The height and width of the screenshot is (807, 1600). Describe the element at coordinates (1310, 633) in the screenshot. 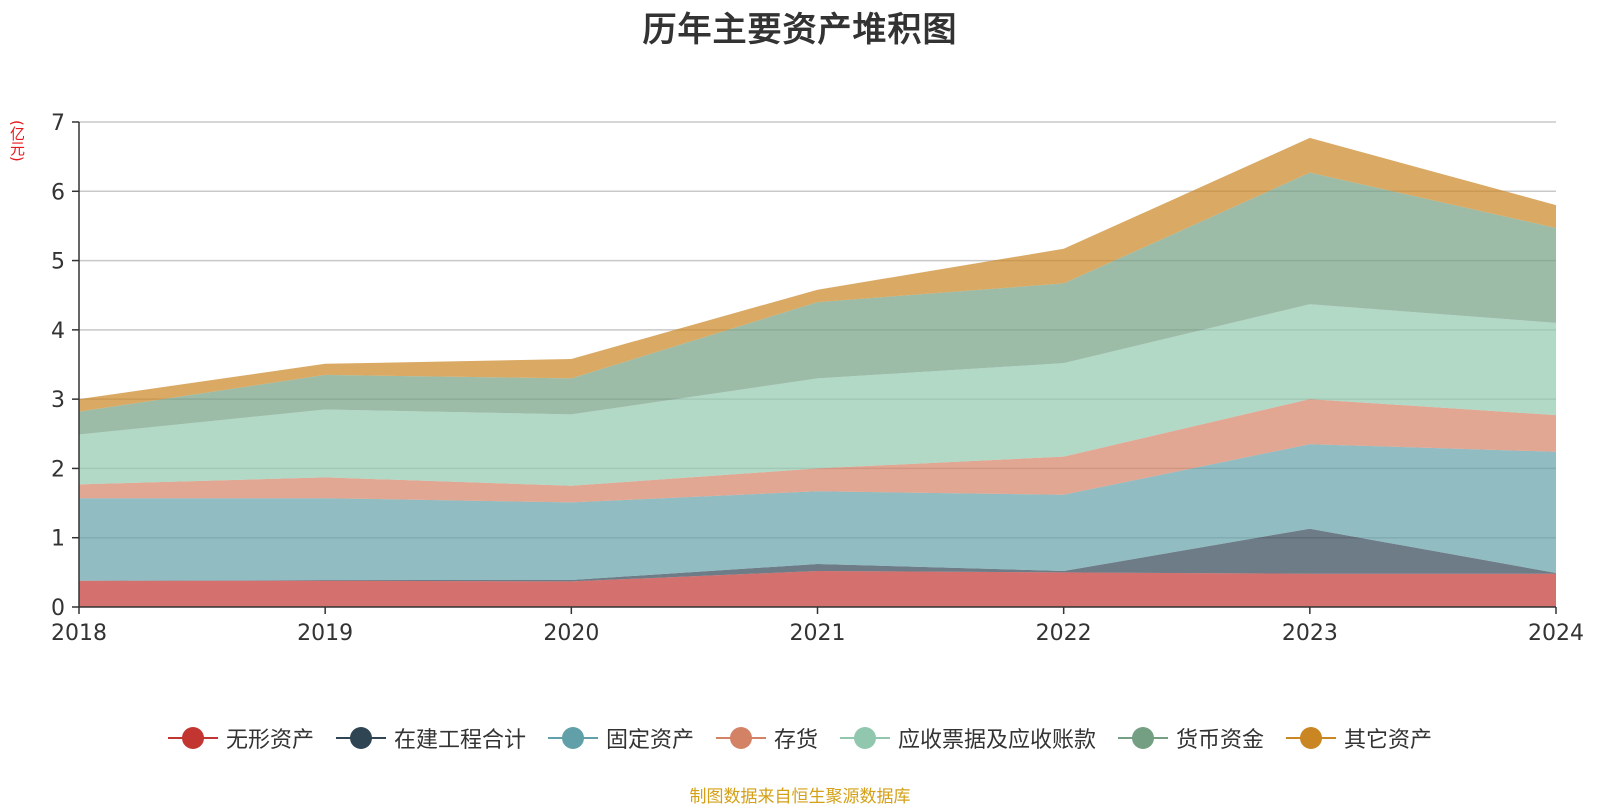

I see `x-tick-label: 2023` at that location.